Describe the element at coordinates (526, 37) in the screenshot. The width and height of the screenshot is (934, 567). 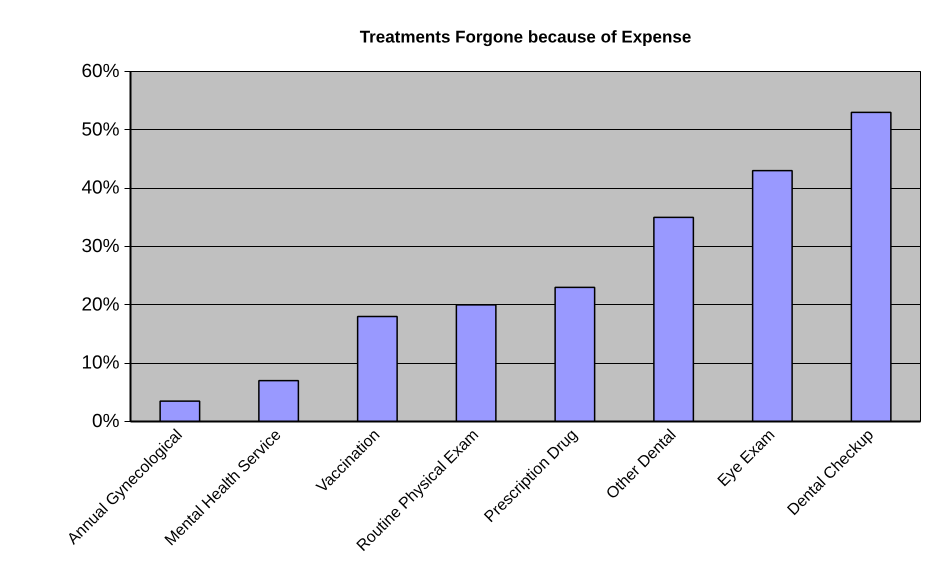
I see `chart-title: Treatments Forgone because of Expense` at that location.